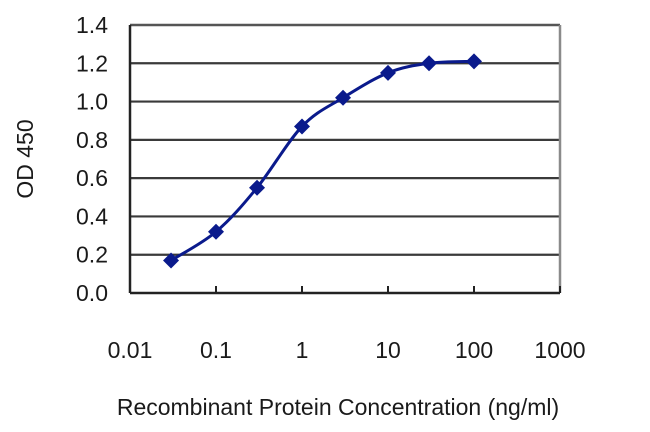 The width and height of the screenshot is (650, 432). What do you see at coordinates (130, 350) in the screenshot?
I see `x-tick-label: 0.01` at bounding box center [130, 350].